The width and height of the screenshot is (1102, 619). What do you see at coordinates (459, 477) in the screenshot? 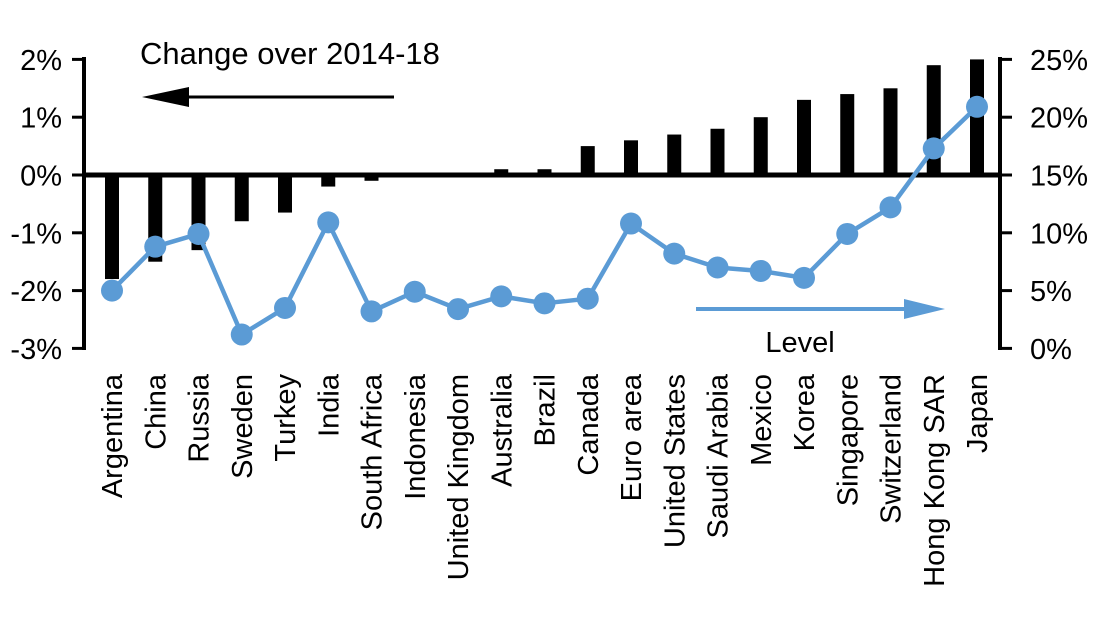
I see `x-axis-label: United Kingdom` at bounding box center [459, 477].